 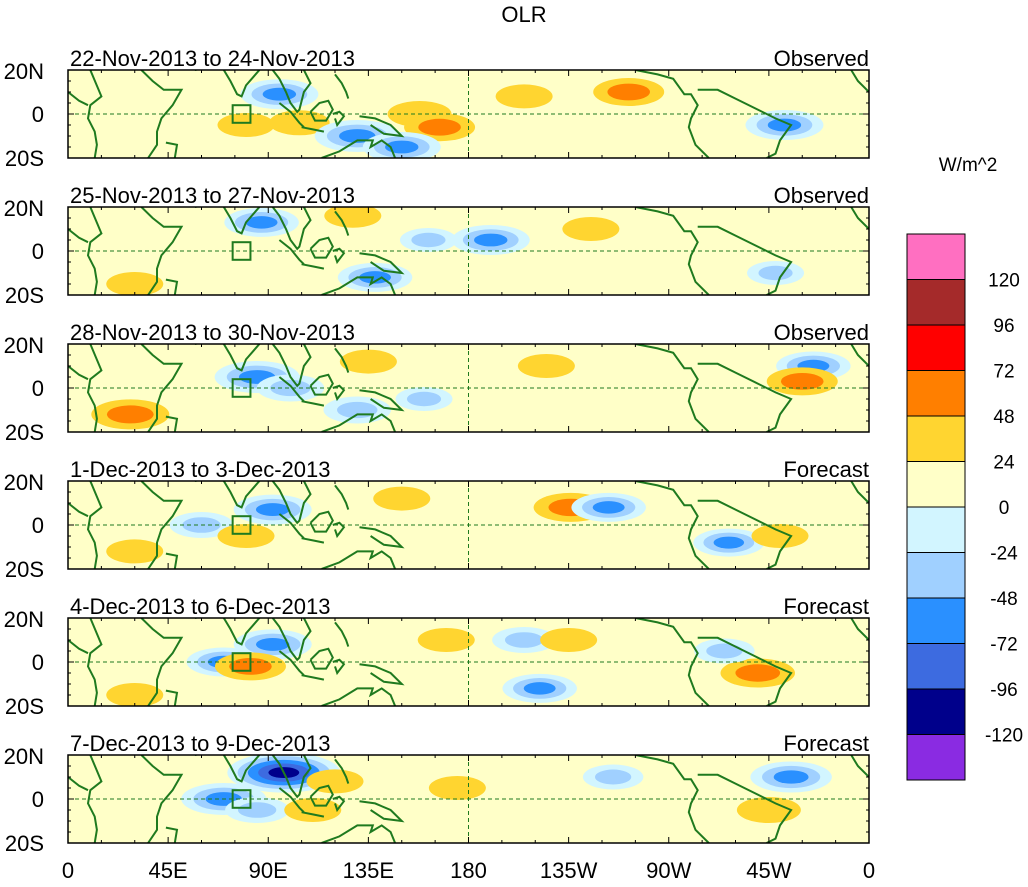 What do you see at coordinates (821, 195) in the screenshot?
I see `panel-type-label: Observed` at bounding box center [821, 195].